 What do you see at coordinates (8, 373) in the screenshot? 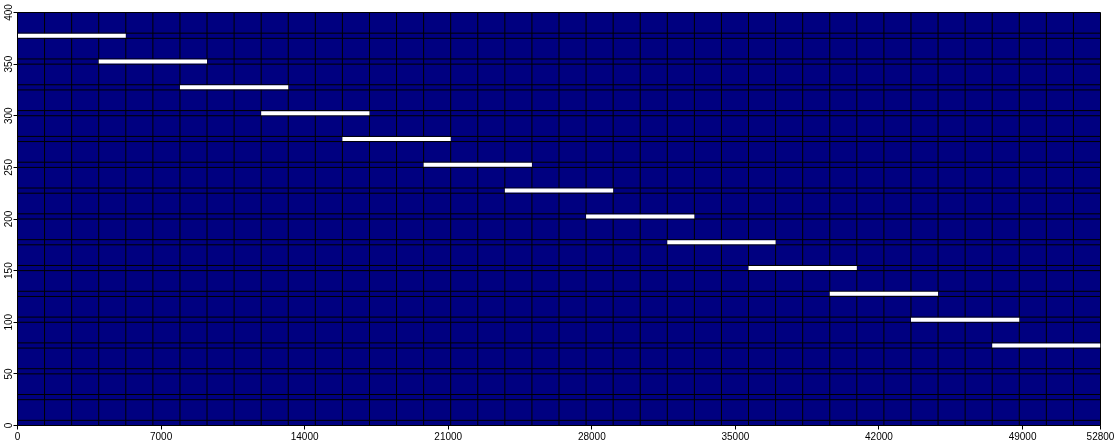
I see `y-tick-label: 50` at bounding box center [8, 373].